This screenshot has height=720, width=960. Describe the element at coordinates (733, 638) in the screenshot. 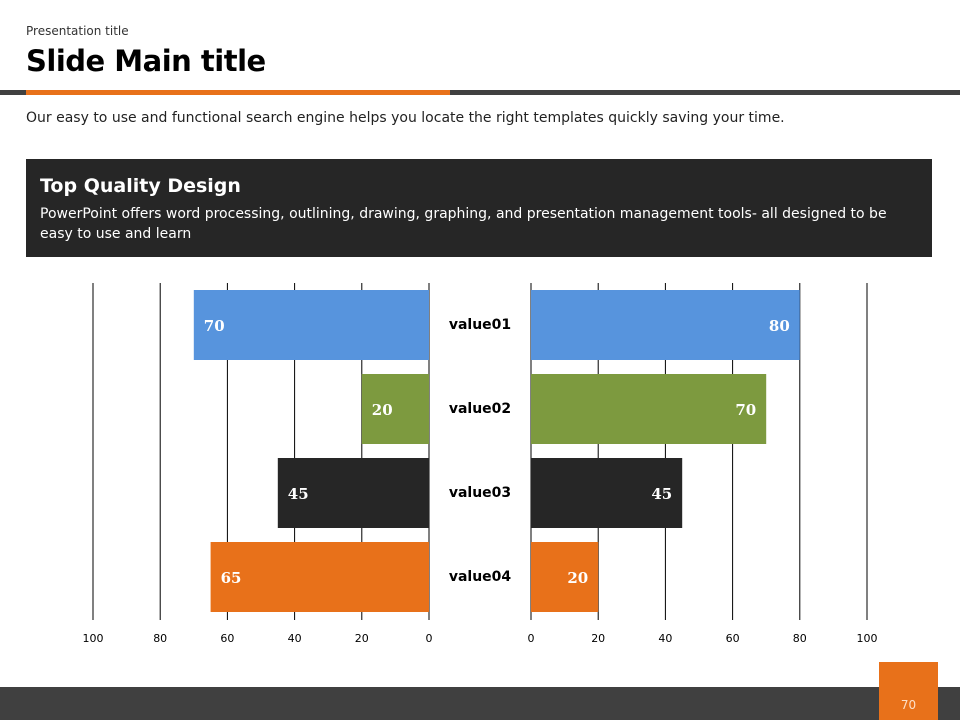

I see `right-tick-label: 60` at that location.